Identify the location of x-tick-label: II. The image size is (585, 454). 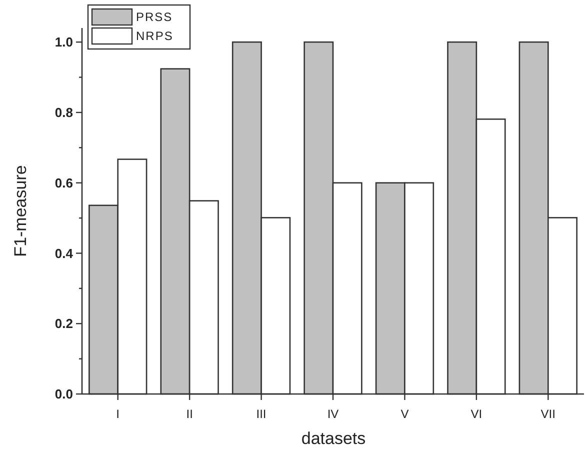
(189, 414).